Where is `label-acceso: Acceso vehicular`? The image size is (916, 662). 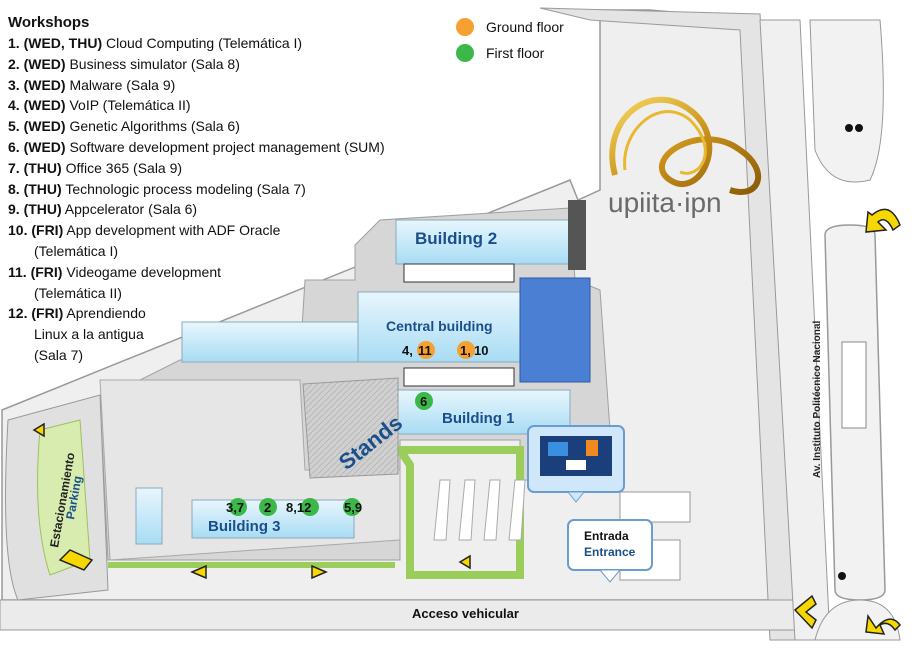
label-acceso: Acceso vehicular is located at coordinates (465, 613).